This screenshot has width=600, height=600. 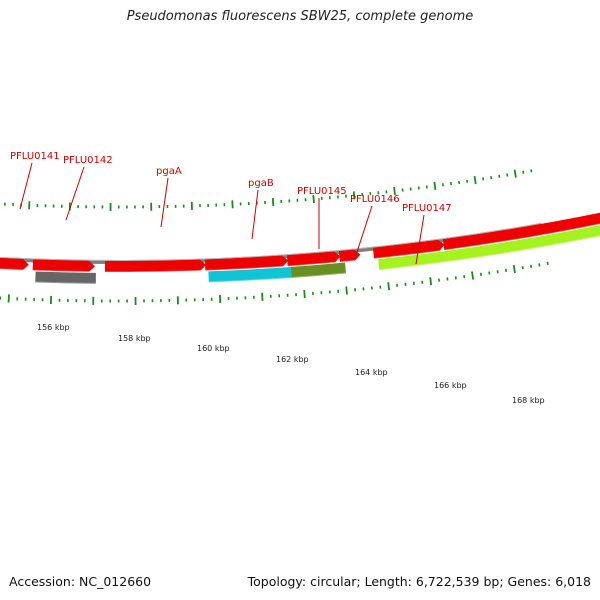 I want to click on scale-label: 158 kbp, so click(x=134, y=338).